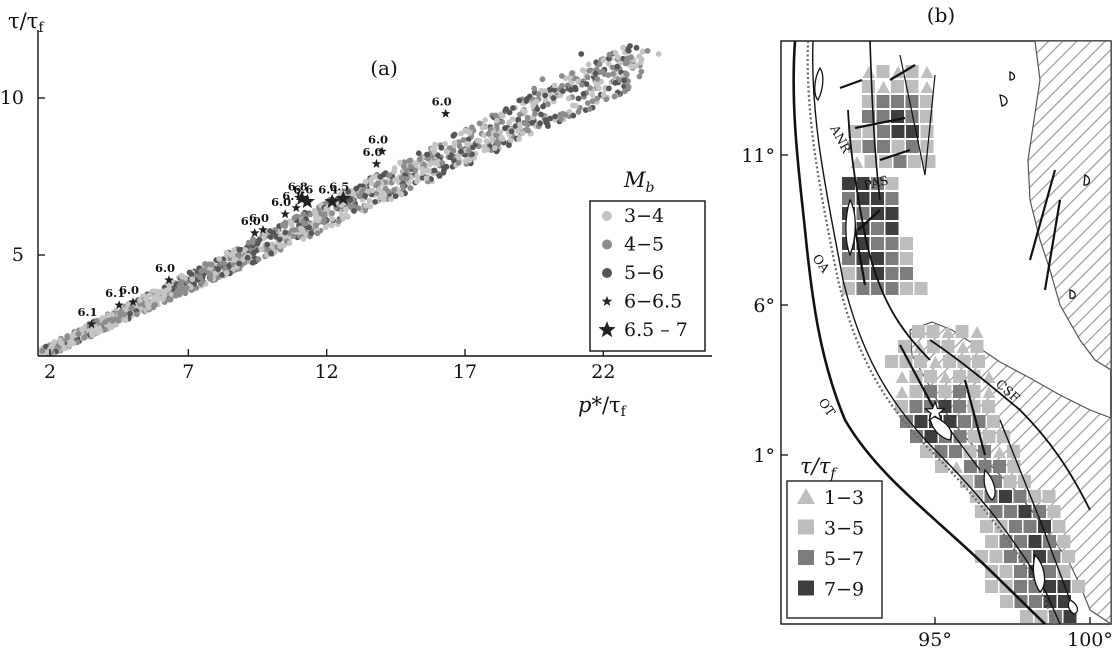  I want to click on legend-marker, so click(607, 216).